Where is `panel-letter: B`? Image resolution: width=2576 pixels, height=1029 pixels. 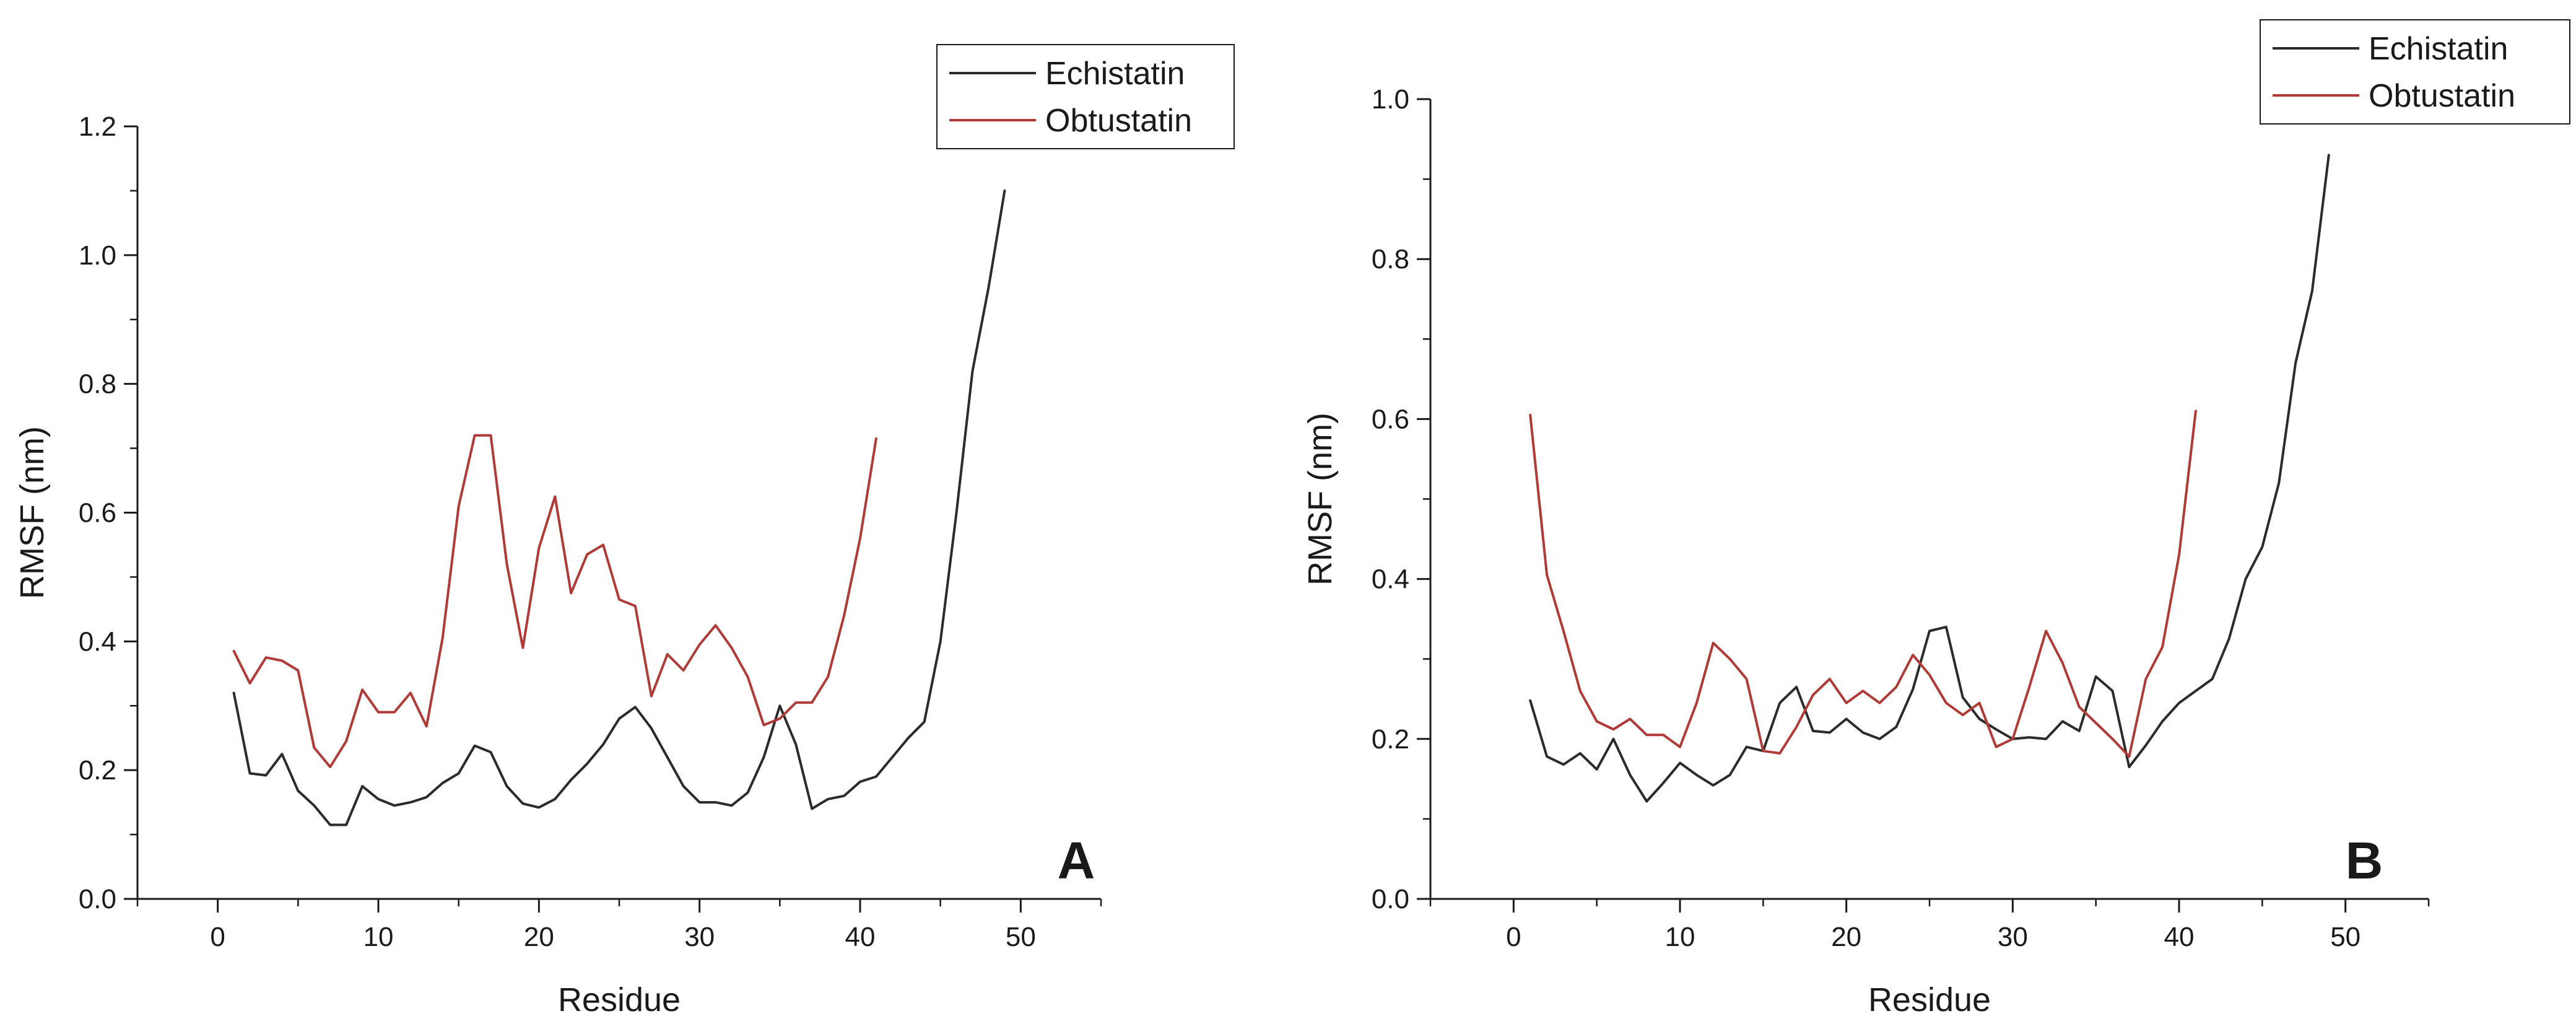
panel-letter: B is located at coordinates (2364, 860).